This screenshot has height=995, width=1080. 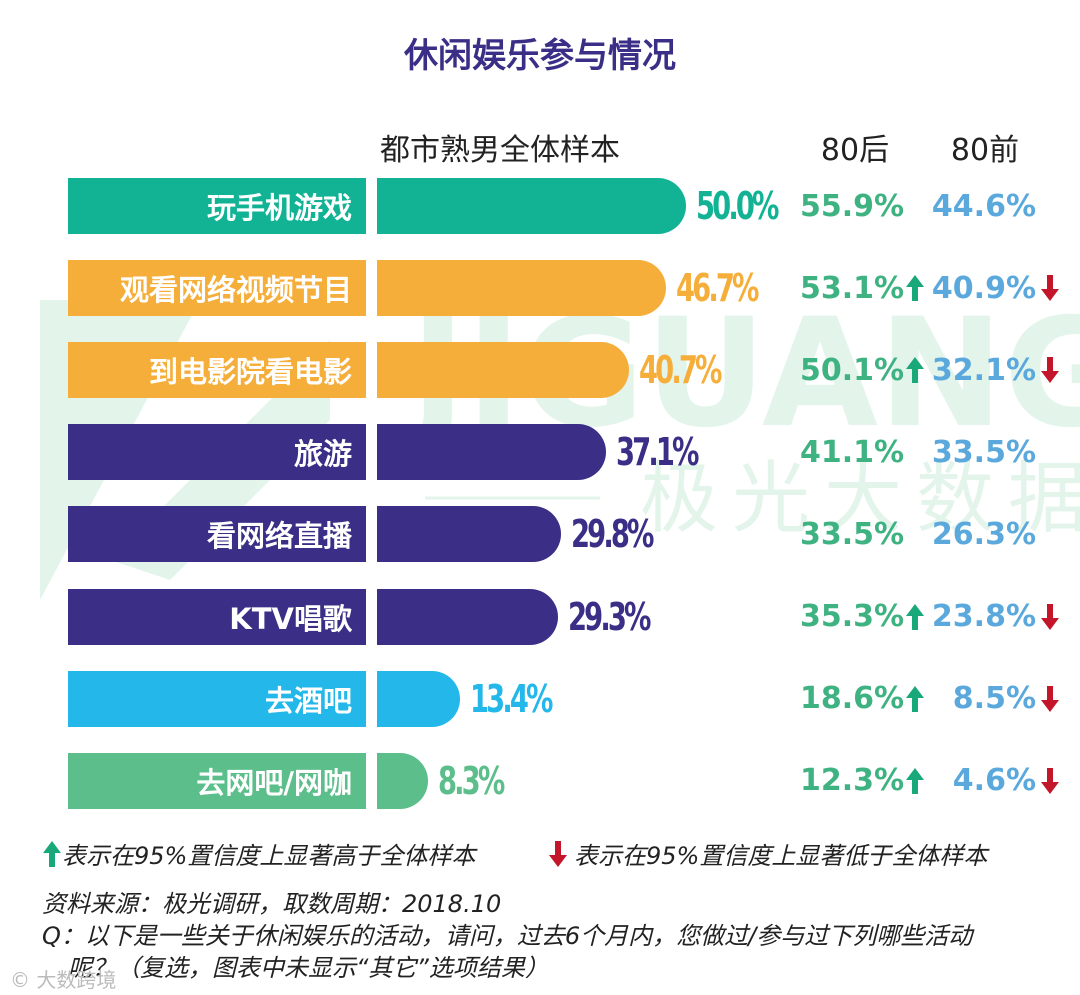 I want to click on page-title: 休闲娱乐参与情况, so click(x=540, y=56).